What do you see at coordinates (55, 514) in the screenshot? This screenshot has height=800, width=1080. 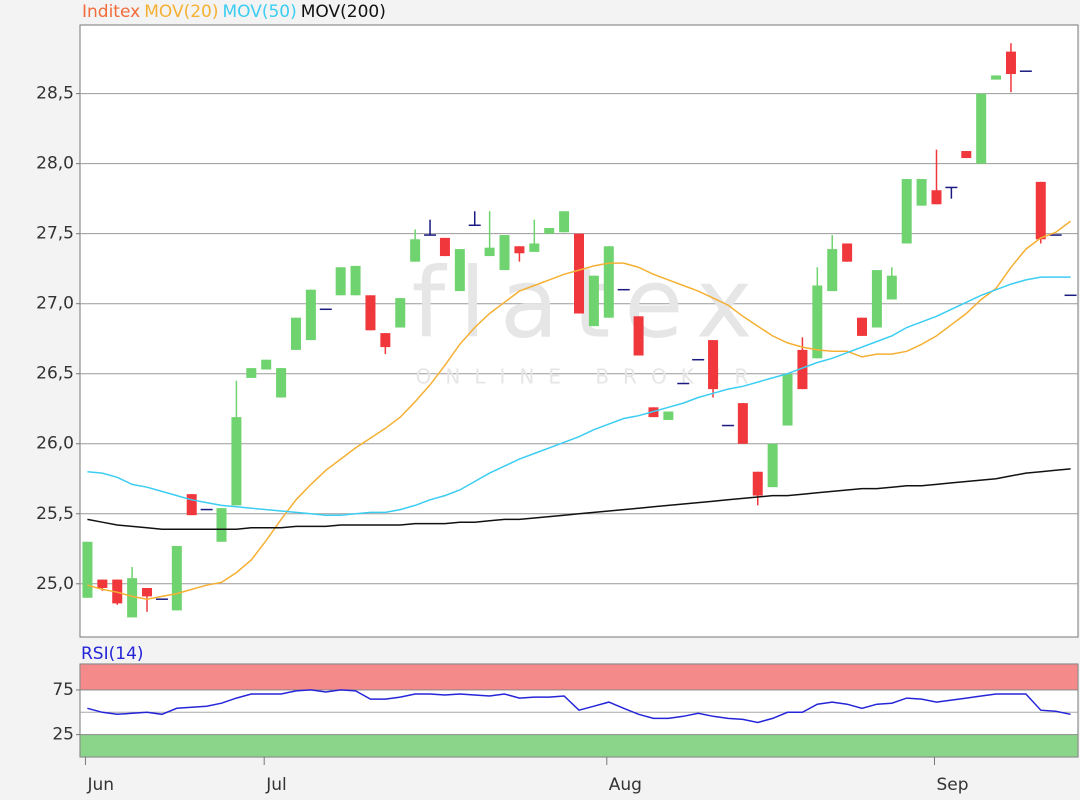 I see `y-tick-label: 25,5` at bounding box center [55, 514].